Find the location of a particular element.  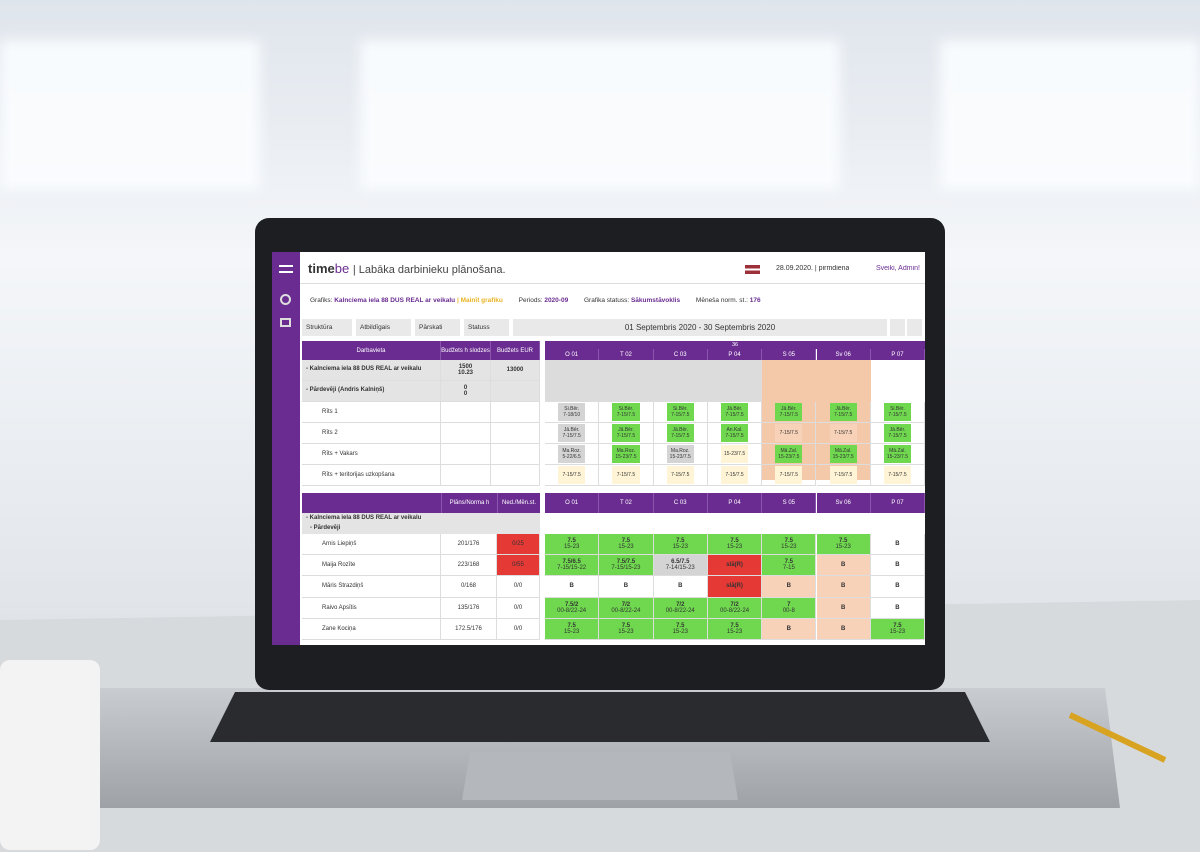

shift-chip: Si.Bēr. 7-15/7.5 is located at coordinates (897, 412).